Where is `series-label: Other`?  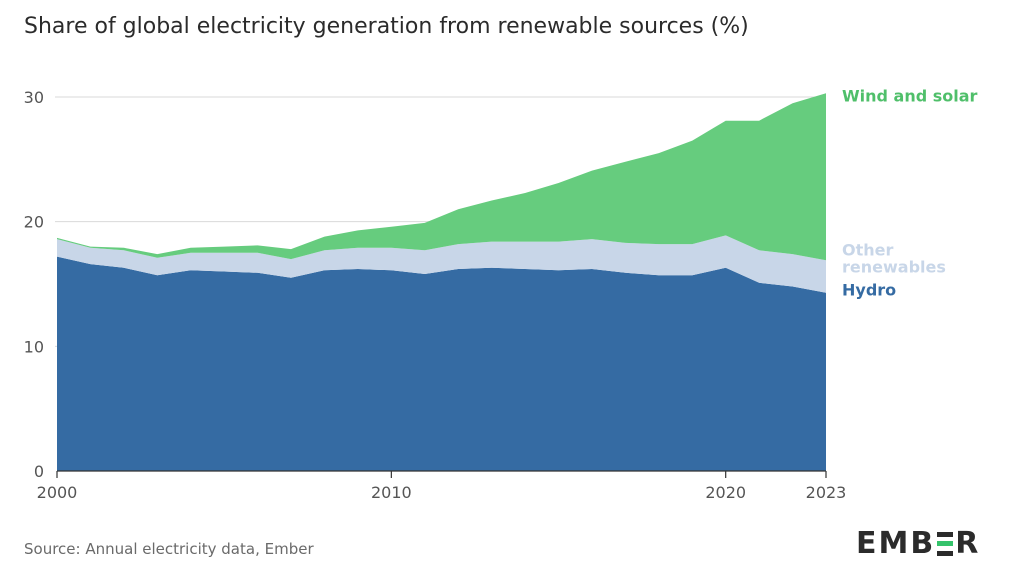
series-label: Other is located at coordinates (867, 249).